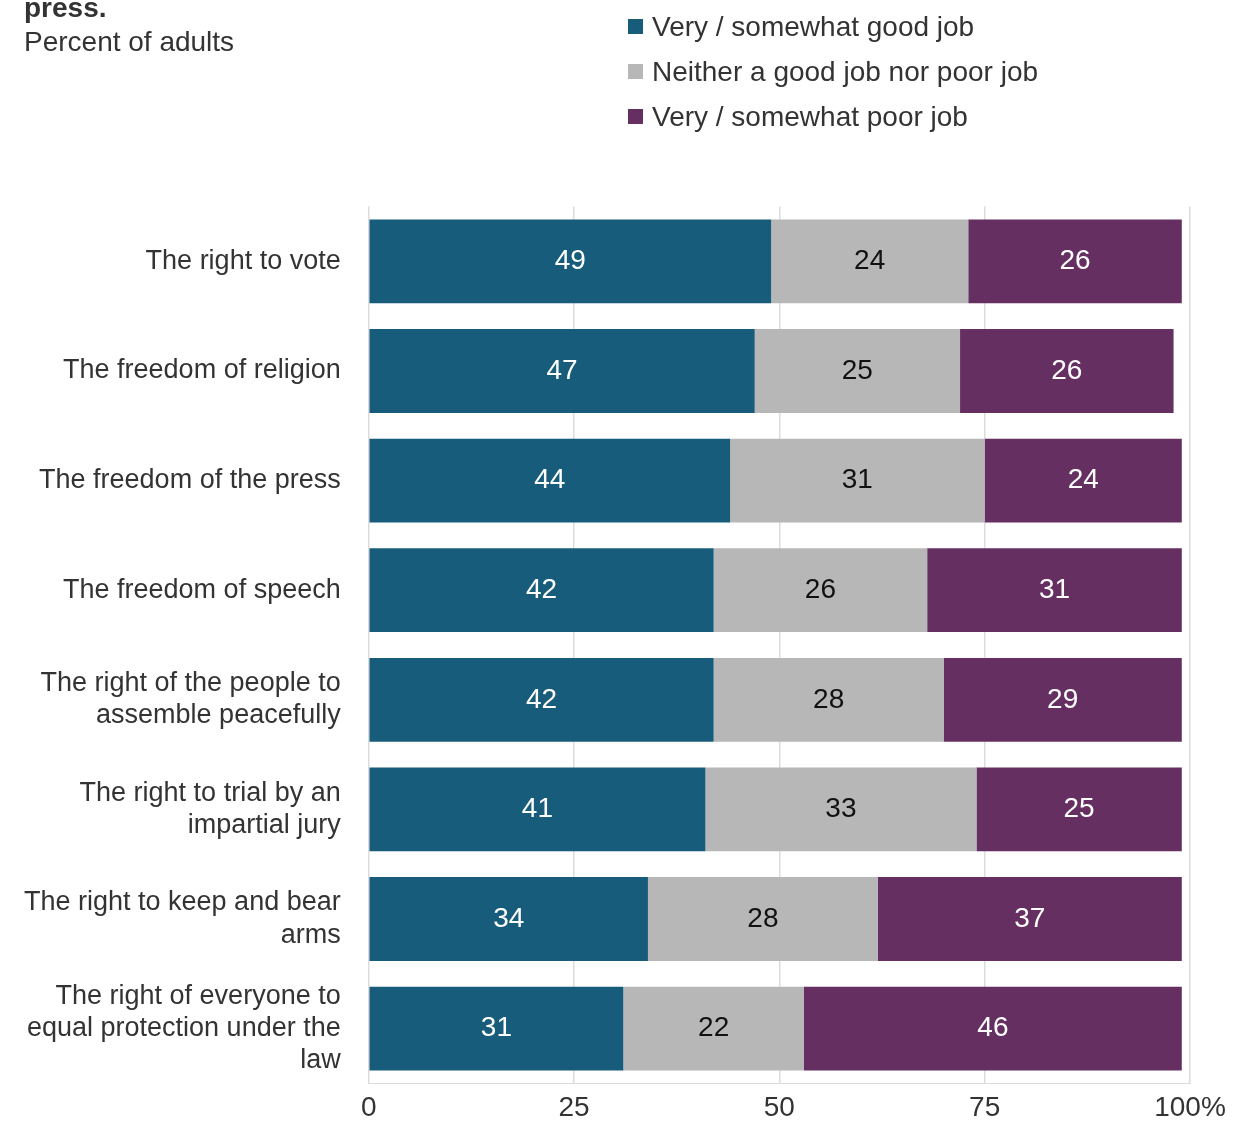  I want to click on legend-label: Very / somewhat good job, so click(813, 26).